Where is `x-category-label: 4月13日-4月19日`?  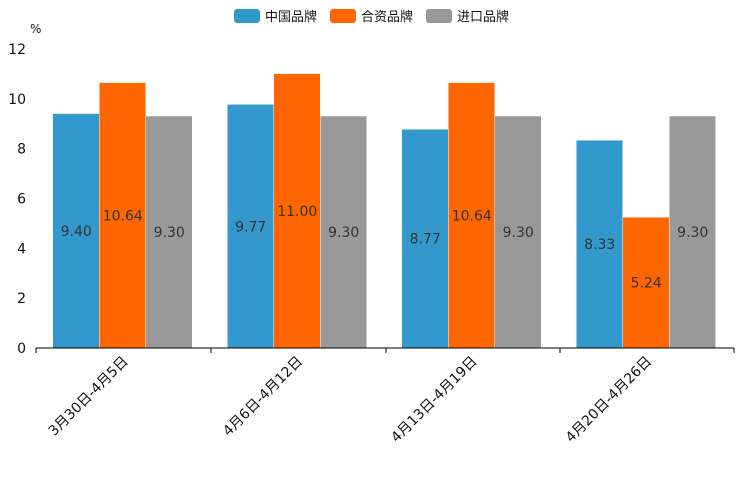 x-category-label: 4月13日-4月19日 is located at coordinates (434, 400).